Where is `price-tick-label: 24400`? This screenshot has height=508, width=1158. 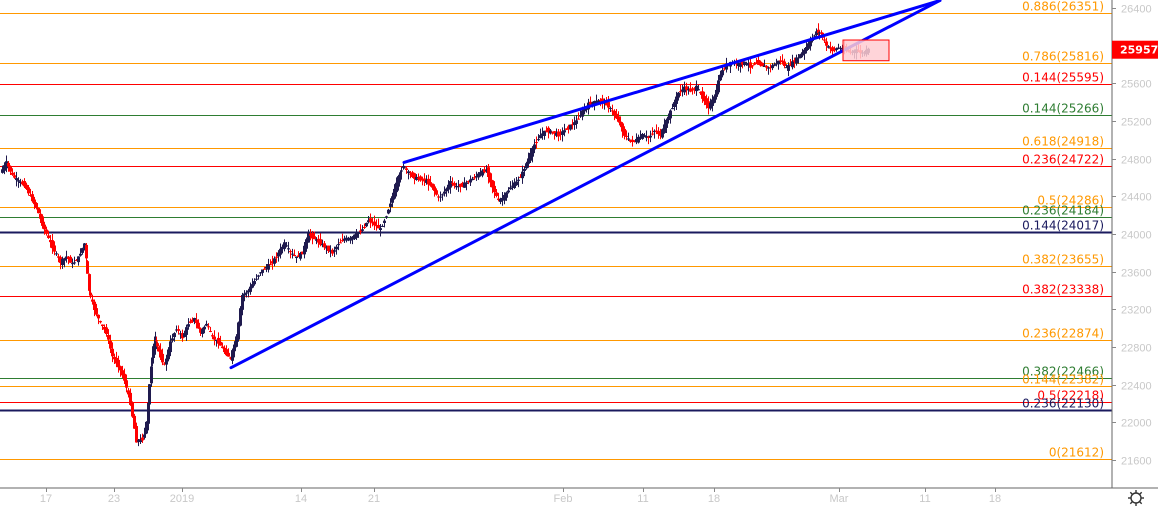
price-tick-label: 24400 is located at coordinates (1136, 198).